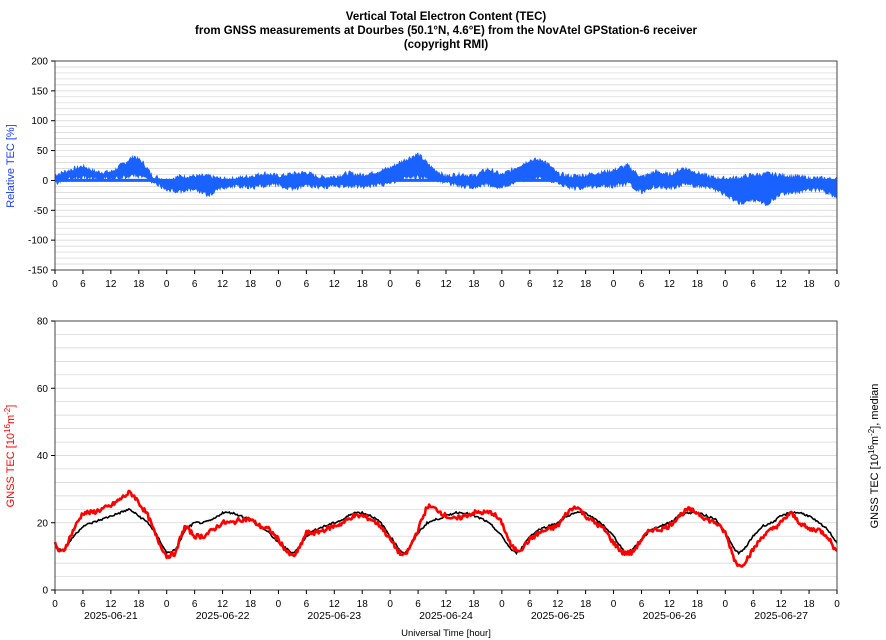  I want to click on date-label: 2025-06-26, so click(670, 616).